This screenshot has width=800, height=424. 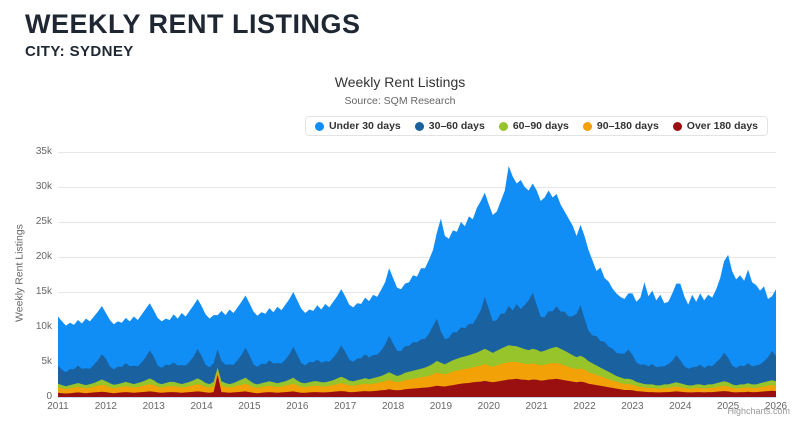 What do you see at coordinates (43, 221) in the screenshot?
I see `y-axis-label: 25k` at bounding box center [43, 221].